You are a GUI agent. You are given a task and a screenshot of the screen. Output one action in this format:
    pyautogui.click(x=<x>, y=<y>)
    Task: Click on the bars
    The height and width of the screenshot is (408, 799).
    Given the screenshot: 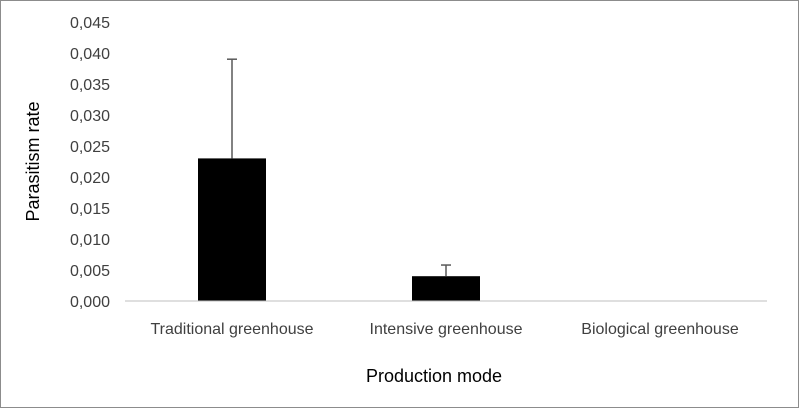 What is the action you would take?
    pyautogui.click(x=339, y=229)
    